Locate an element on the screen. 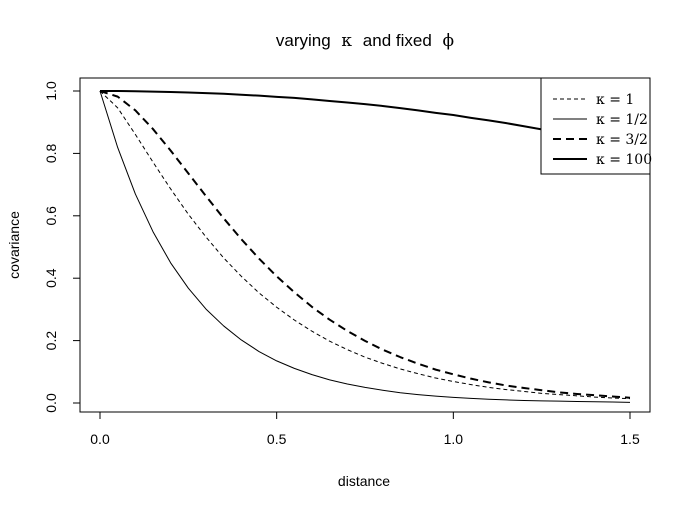 The height and width of the screenshot is (511, 691). title-phi: ϕ is located at coordinates (449, 41).